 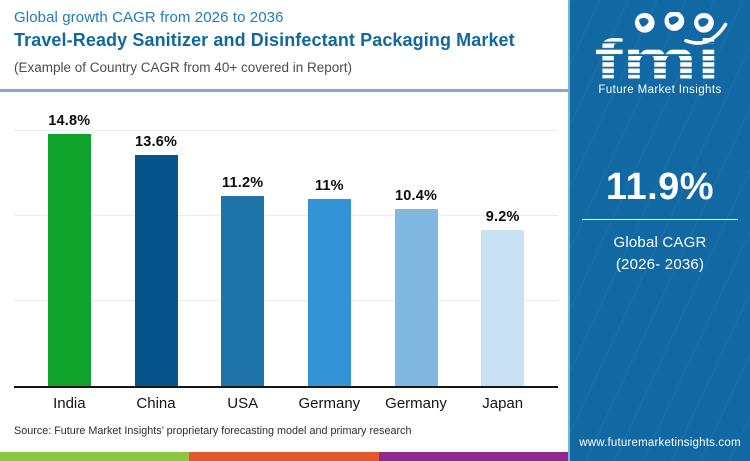 What do you see at coordinates (243, 403) in the screenshot?
I see `x-axis-label: USA` at bounding box center [243, 403].